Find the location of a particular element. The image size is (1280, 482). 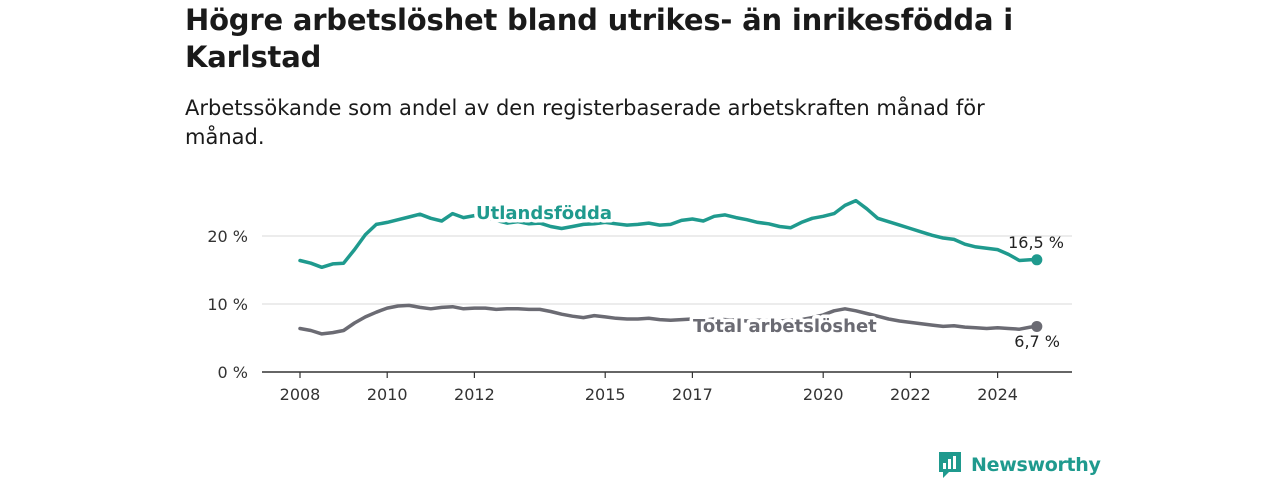

series-line-total is located at coordinates (668, 319).